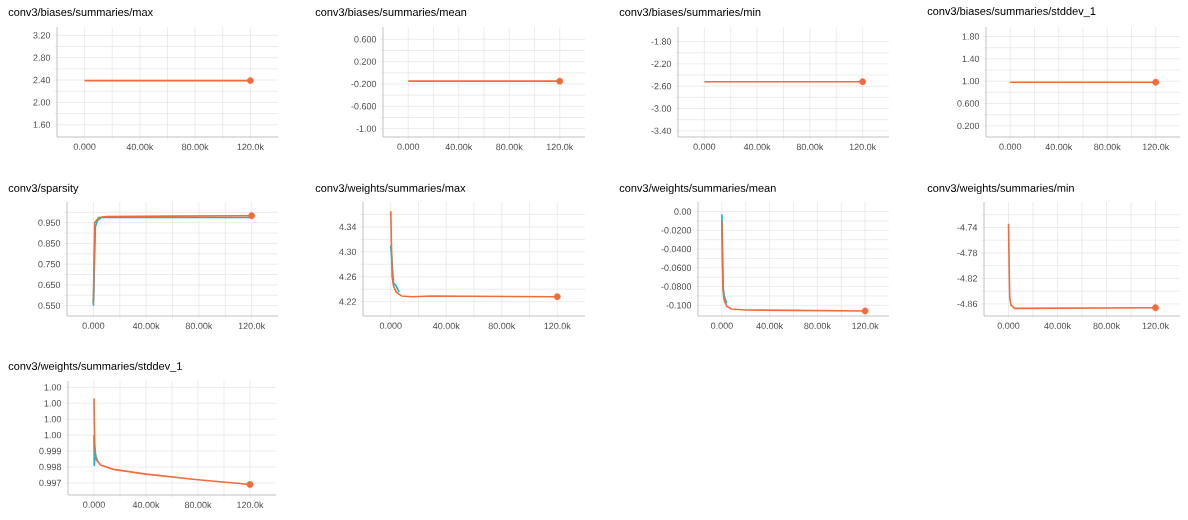 This screenshot has height=520, width=1188. What do you see at coordinates (49, 264) in the screenshot?
I see `y-tick-label: 0.750` at bounding box center [49, 264].